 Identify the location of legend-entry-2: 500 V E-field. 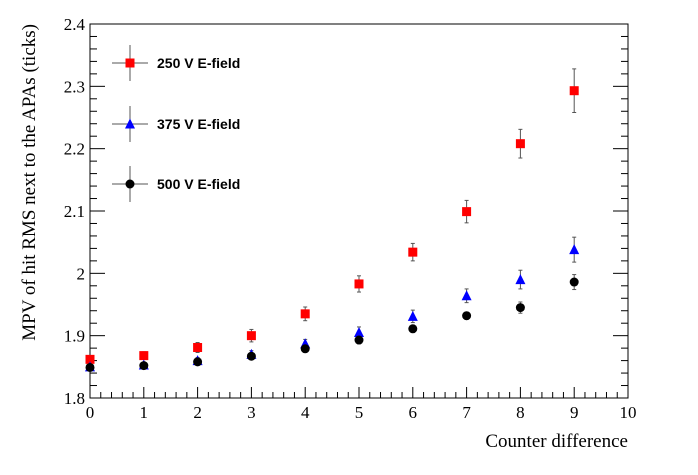
(176, 184).